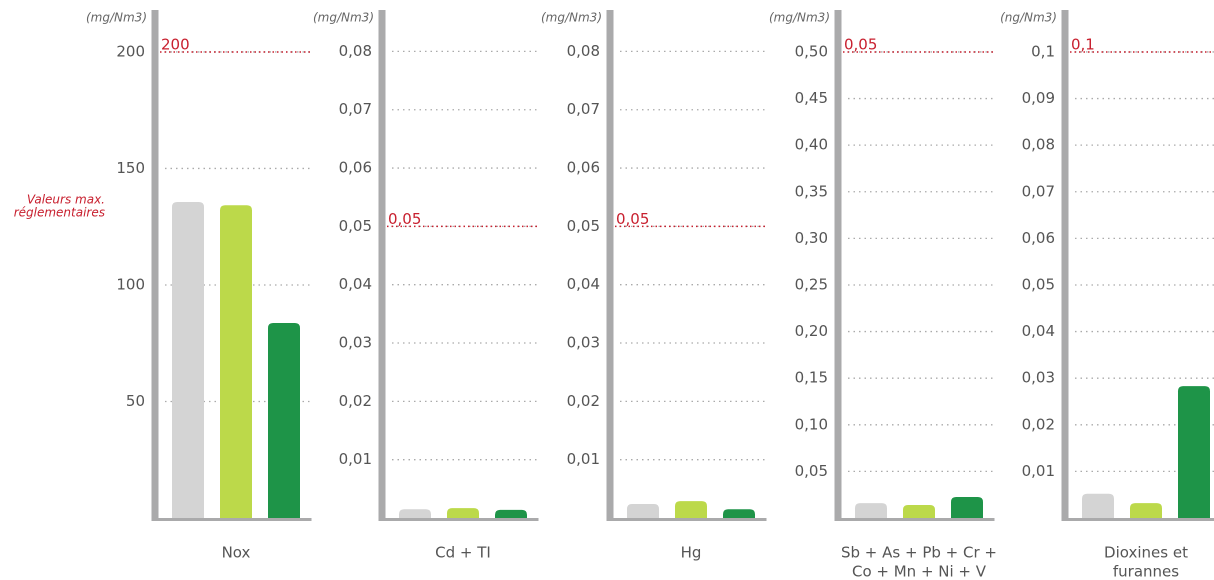 The image size is (1214, 580). I want to click on y-tick-label: 0,15, so click(811, 378).